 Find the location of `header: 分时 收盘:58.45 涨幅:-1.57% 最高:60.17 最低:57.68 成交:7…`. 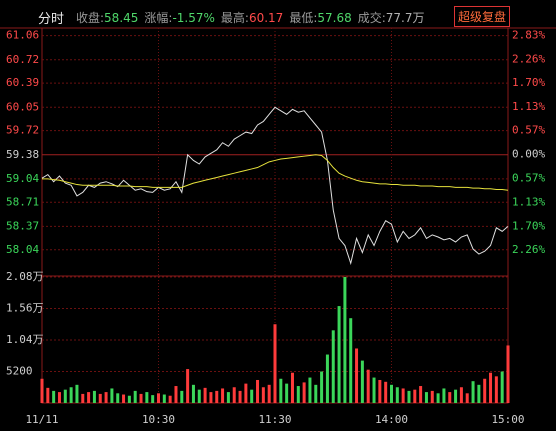

header: 分时 收盘:58.45 涨幅:-1.57% 最高:60.17 最低:57.68 成交:7… is located at coordinates (278, 15).